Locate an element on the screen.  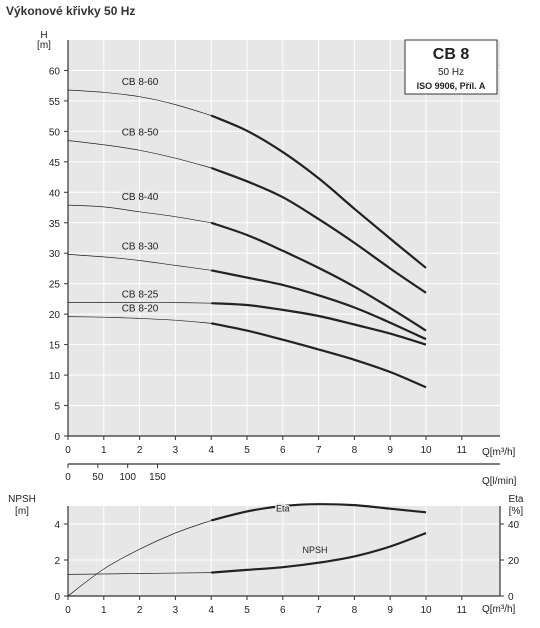
eta-tick-label: 0 is located at coordinates (511, 597).